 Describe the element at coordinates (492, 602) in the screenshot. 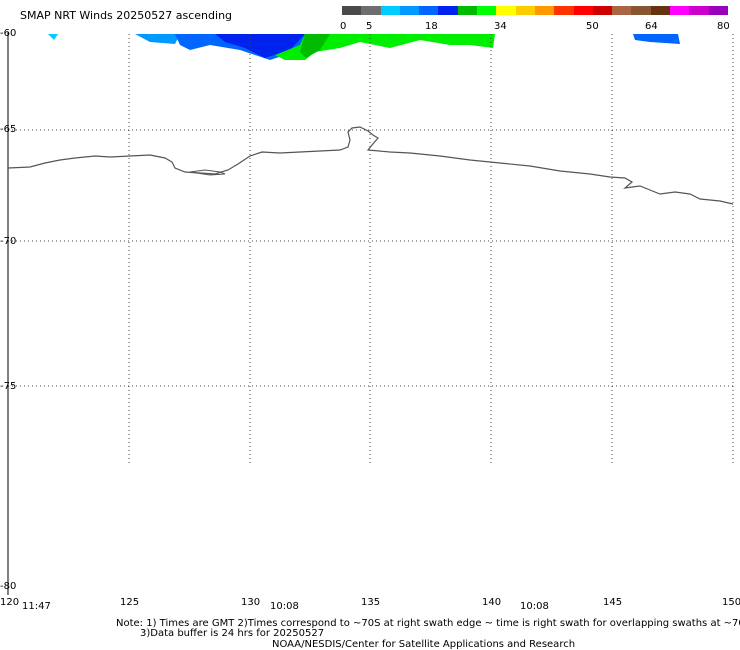

I see `lon-label: 140` at that location.